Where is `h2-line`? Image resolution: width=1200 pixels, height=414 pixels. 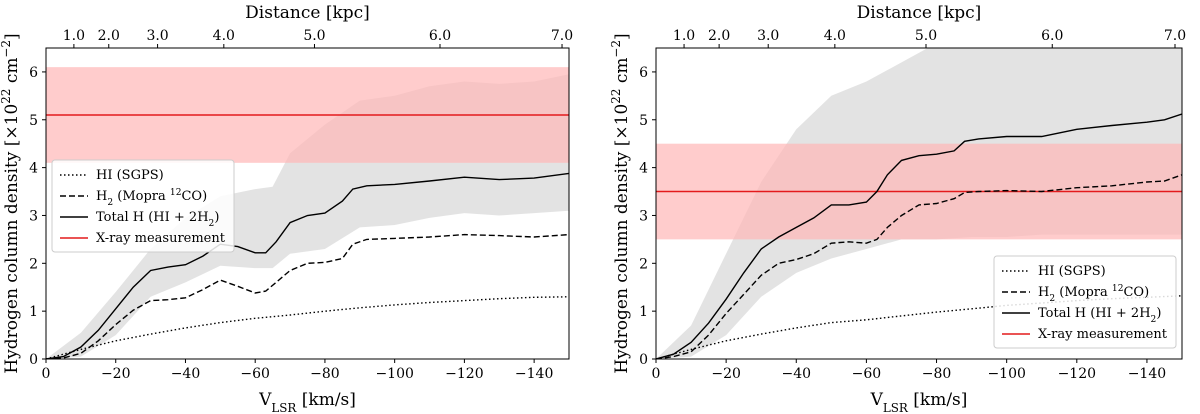 h2-line is located at coordinates (307, 296).